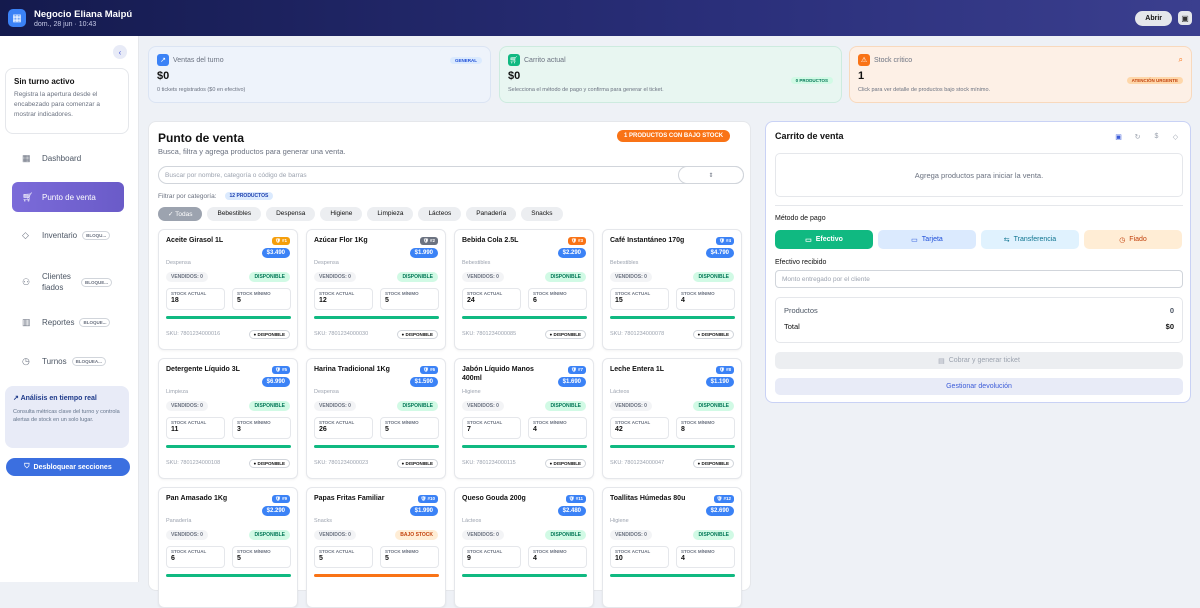 This screenshot has width=1200, height=608. Describe the element at coordinates (571, 253) in the screenshot. I see `product-price: $2.290` at that location.